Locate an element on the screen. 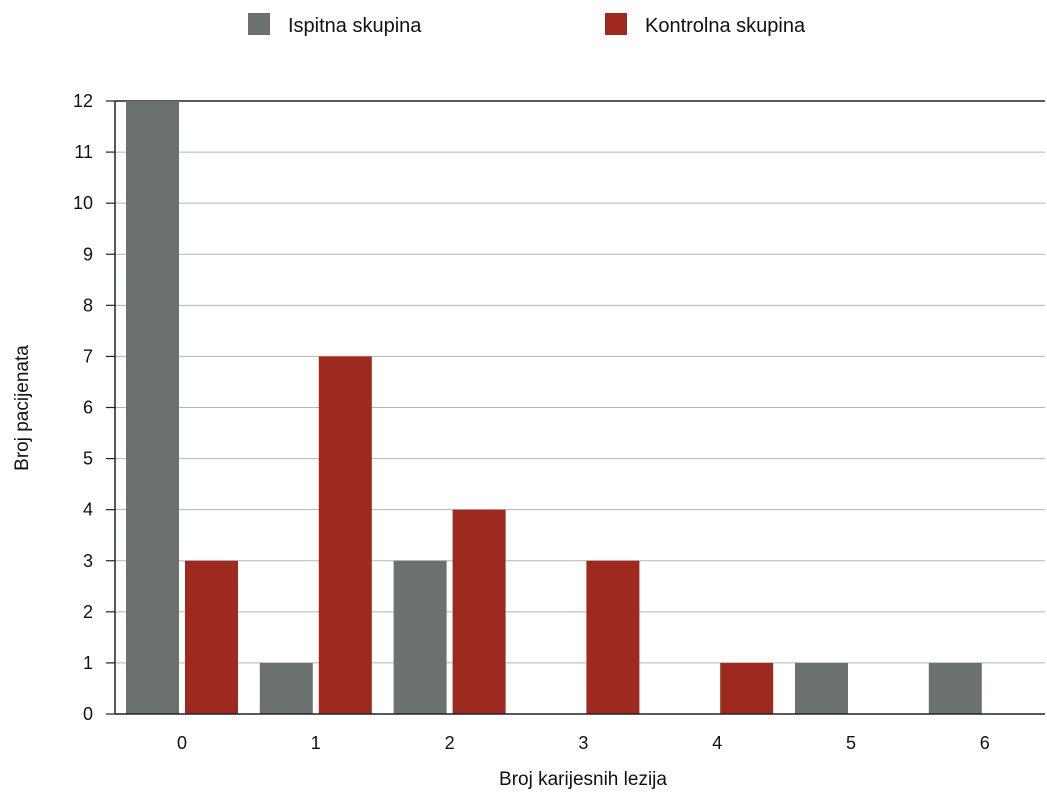 The height and width of the screenshot is (801, 1047). y-tick-label: 7 is located at coordinates (88, 356).